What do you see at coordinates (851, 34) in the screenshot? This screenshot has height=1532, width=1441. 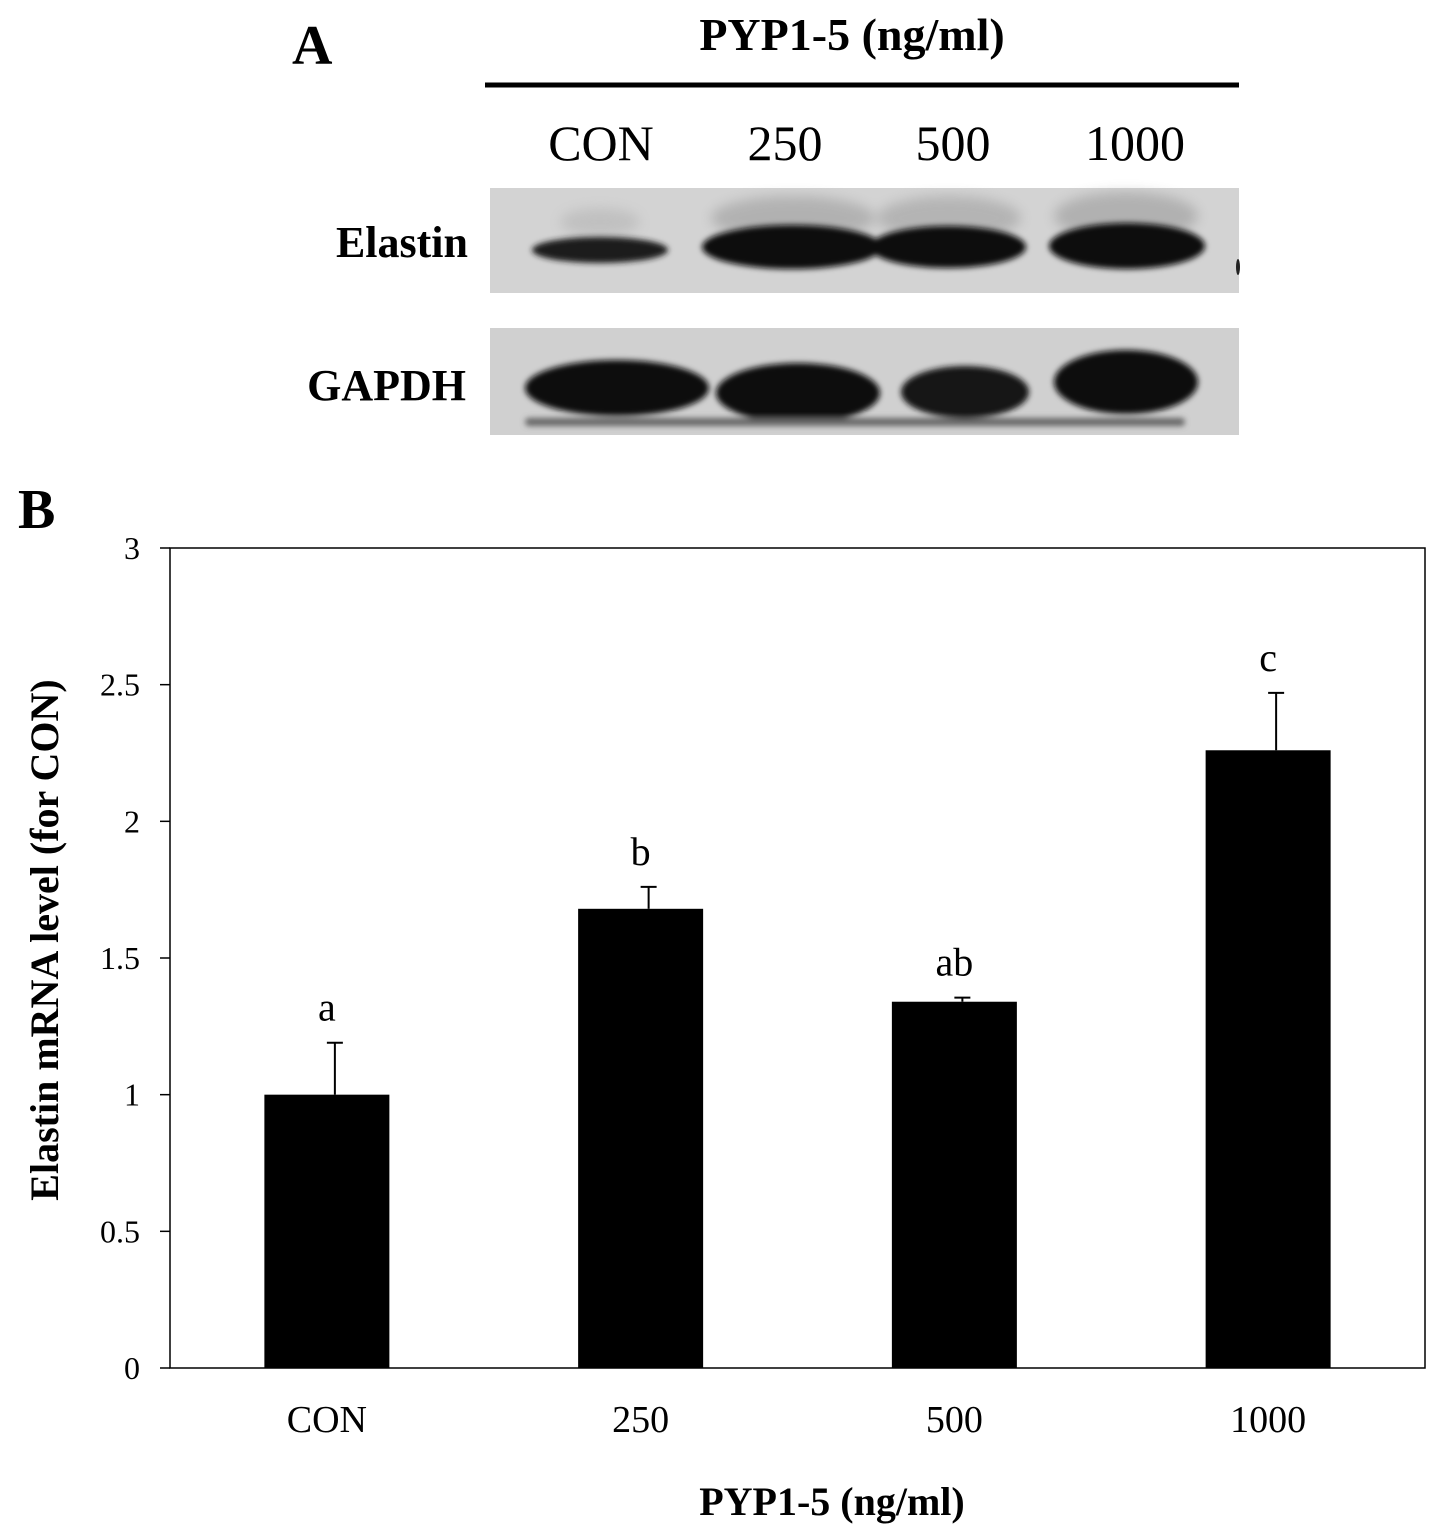 I see `blot-header: PYP1-5 (ng/ml)` at bounding box center [851, 34].